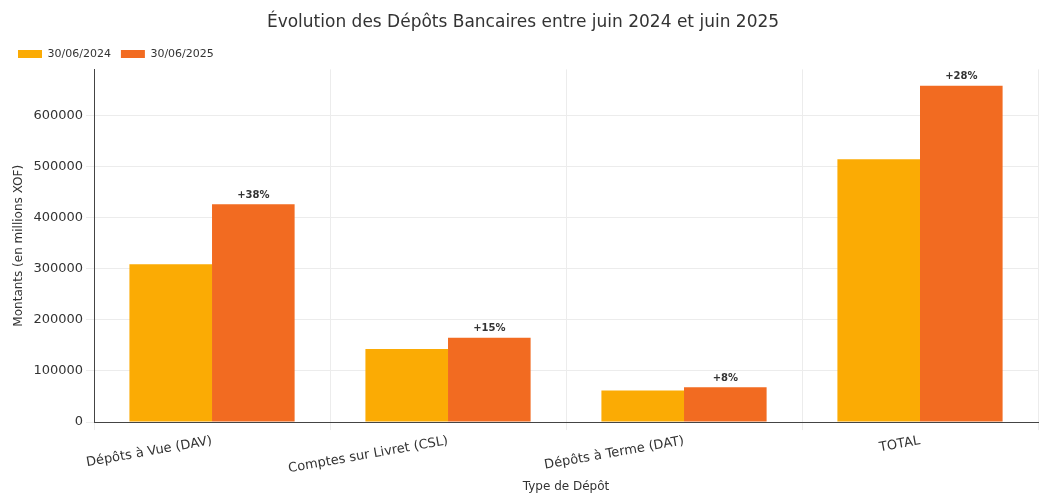 The height and width of the screenshot is (502, 1057). Describe the element at coordinates (79, 421) in the screenshot. I see `y-tick-label: 0` at that location.